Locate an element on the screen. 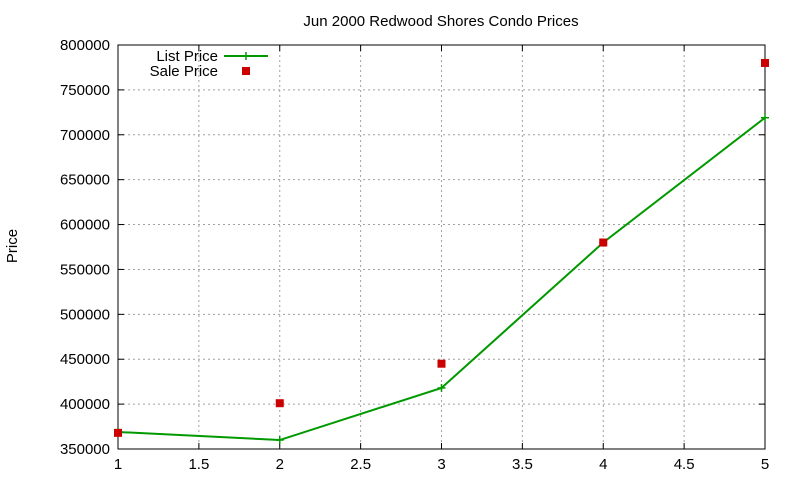  x-tick-label: 1 is located at coordinates (118, 464).